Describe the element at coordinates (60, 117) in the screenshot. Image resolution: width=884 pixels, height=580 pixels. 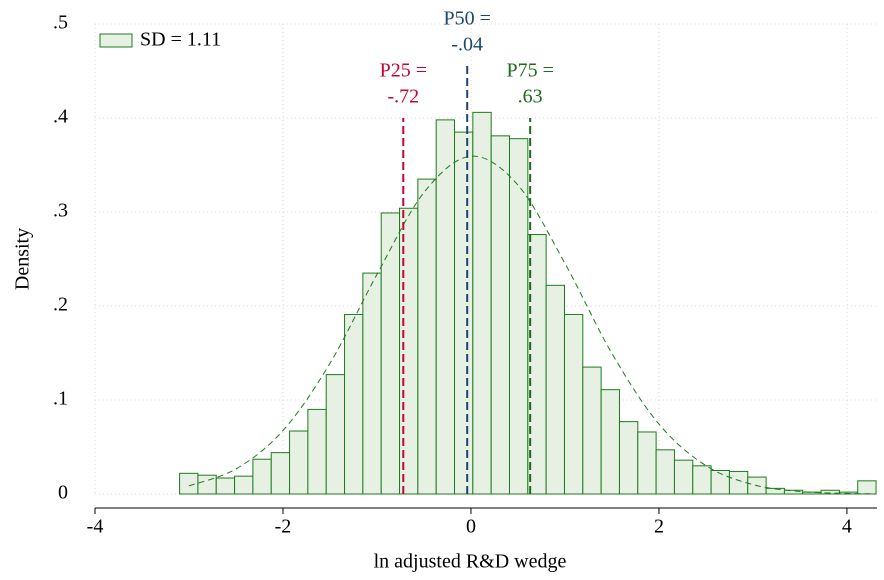
I see `y-tick-label: .4` at that location.